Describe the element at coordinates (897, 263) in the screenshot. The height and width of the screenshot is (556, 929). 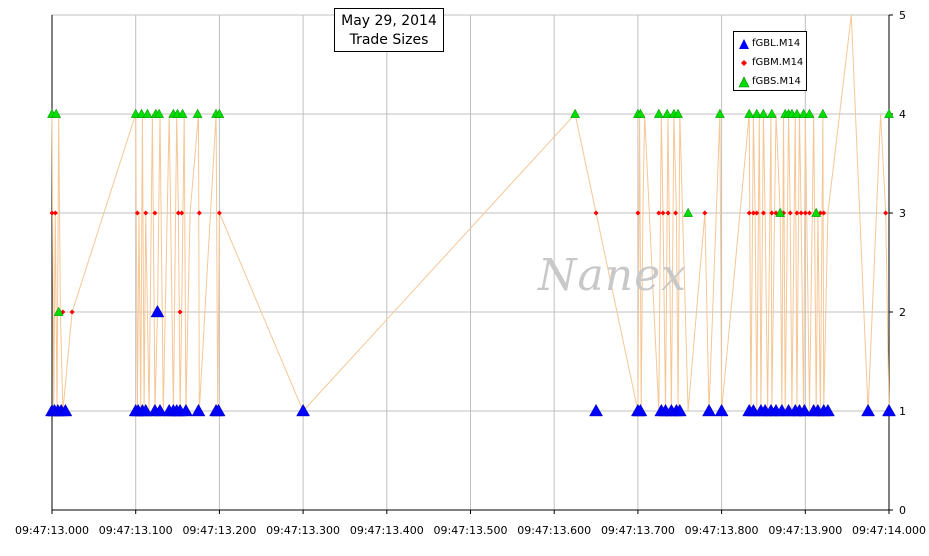
I see `y-axis: 0 1 2 3 4 5` at that location.